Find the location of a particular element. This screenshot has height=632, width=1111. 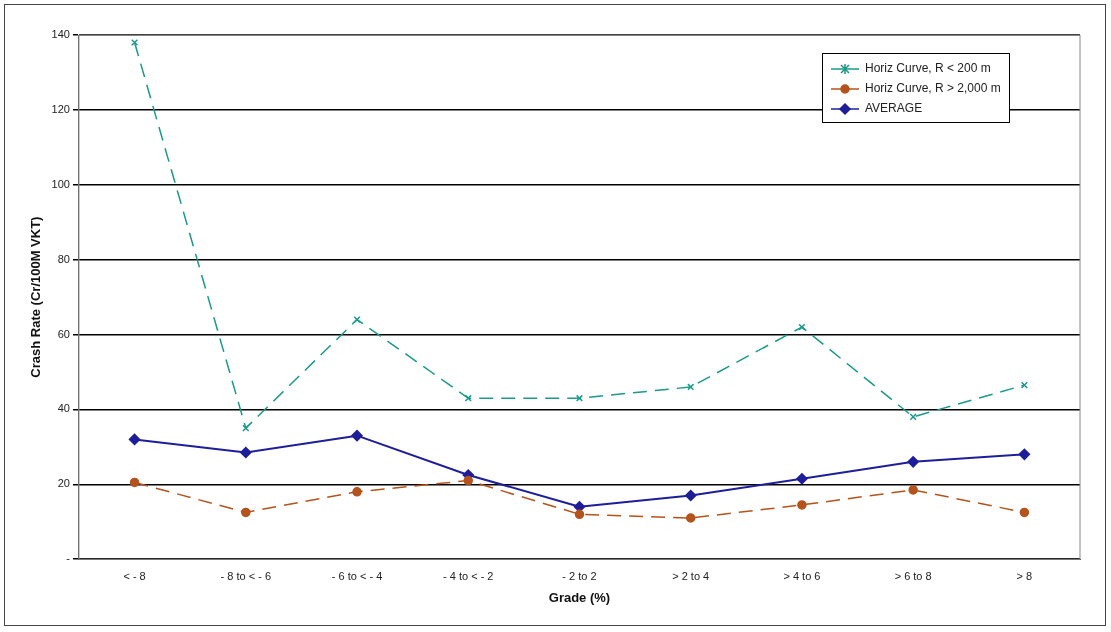

legend-label: Horiz Curve, R < 200 m is located at coordinates (928, 68).